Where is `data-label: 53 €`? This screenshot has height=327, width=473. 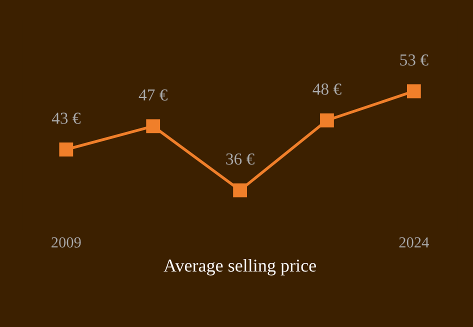
data-label: 53 € is located at coordinates (414, 60).